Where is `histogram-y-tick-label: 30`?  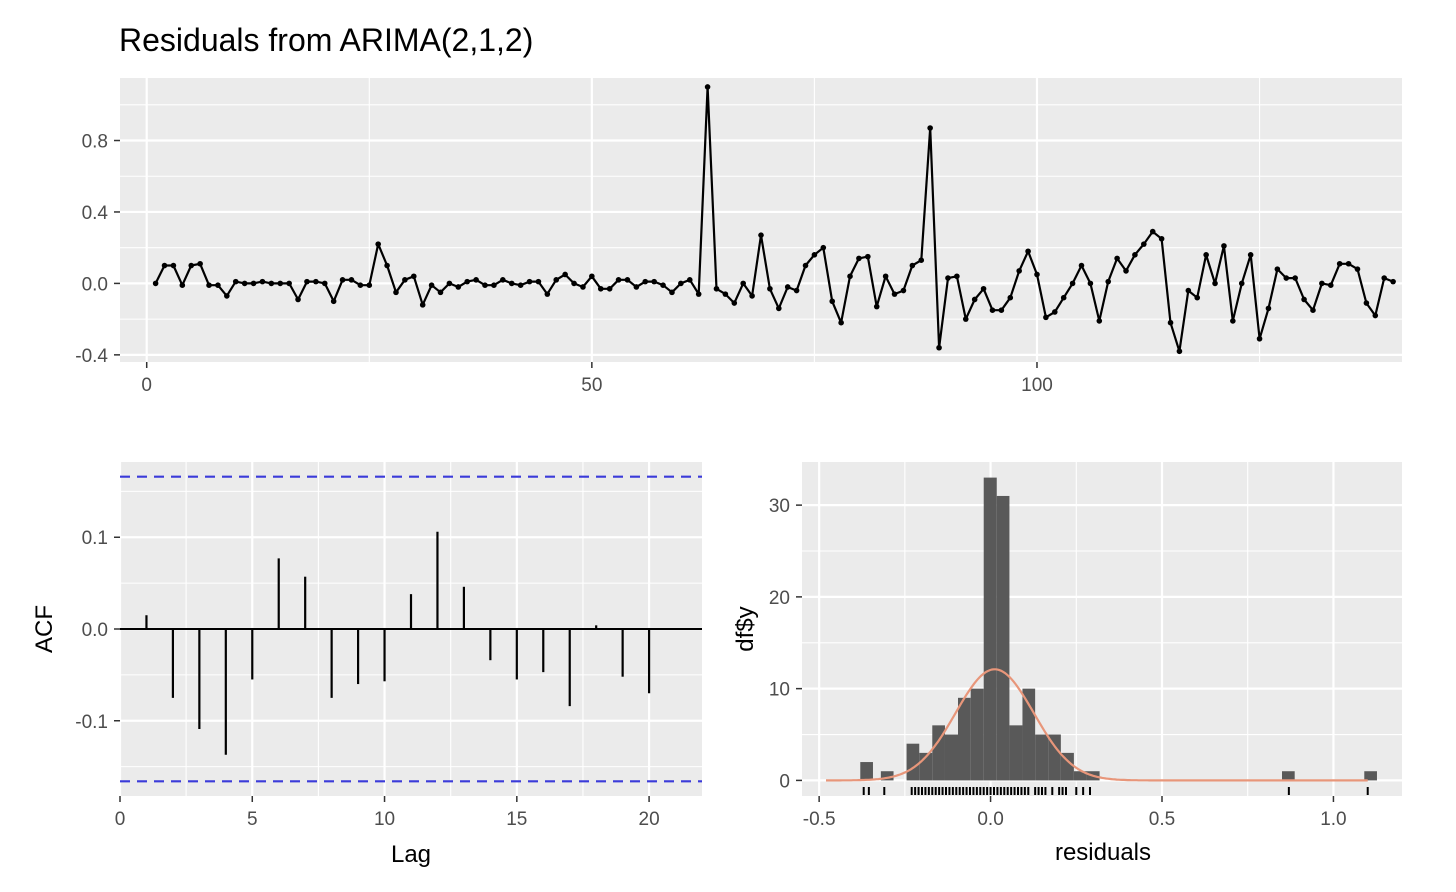
histogram-y-tick-label: 30 is located at coordinates (779, 506).